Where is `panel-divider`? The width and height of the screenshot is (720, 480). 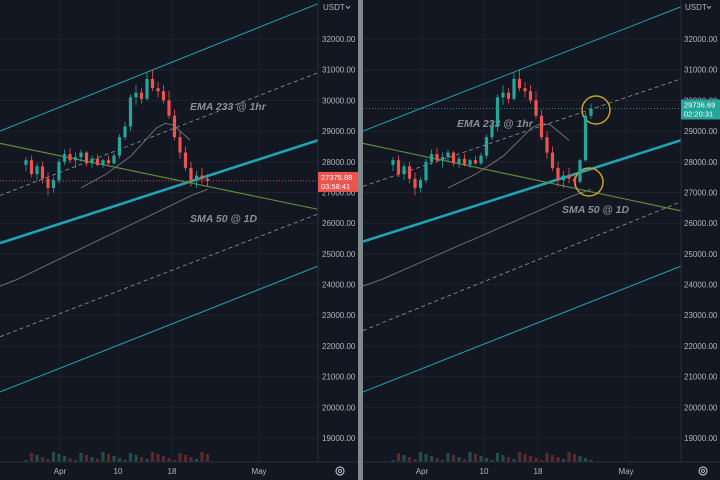 panel-divider is located at coordinates (360, 240).